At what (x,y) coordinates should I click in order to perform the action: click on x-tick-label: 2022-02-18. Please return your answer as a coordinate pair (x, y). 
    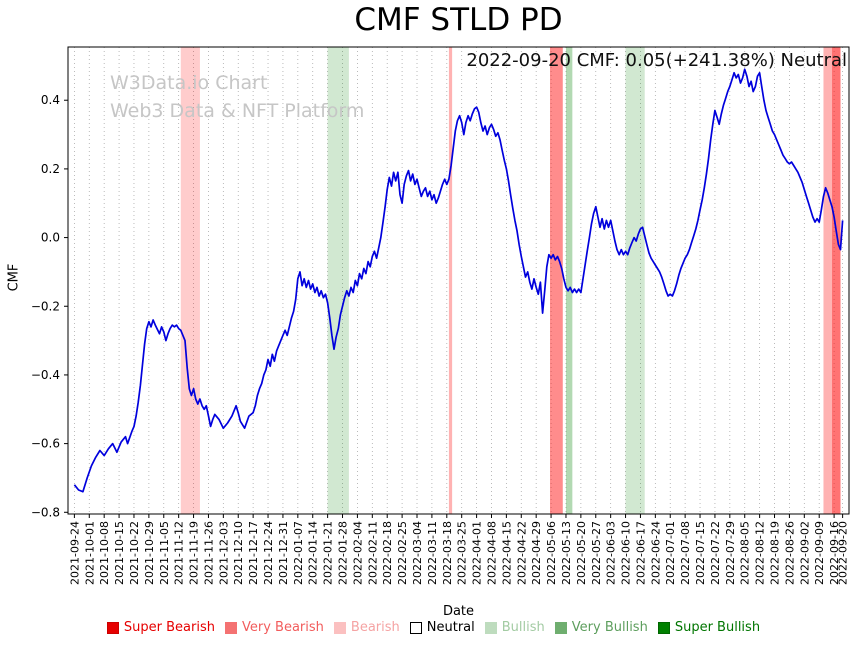
    Looking at the image, I should click on (387, 553).